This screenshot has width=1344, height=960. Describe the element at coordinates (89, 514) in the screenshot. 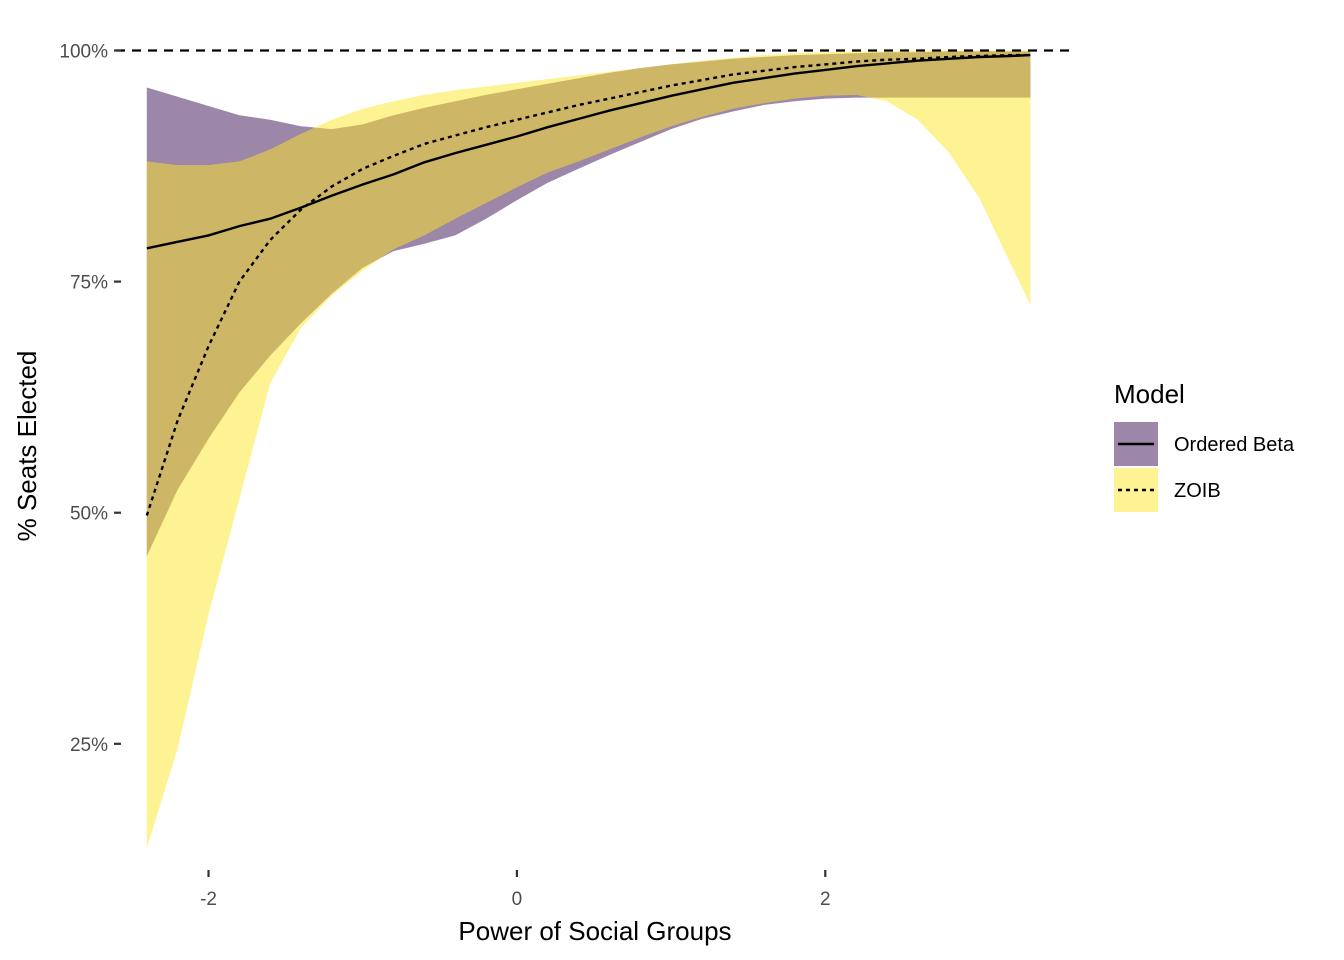

I see `y-tick-label: 50%` at that location.